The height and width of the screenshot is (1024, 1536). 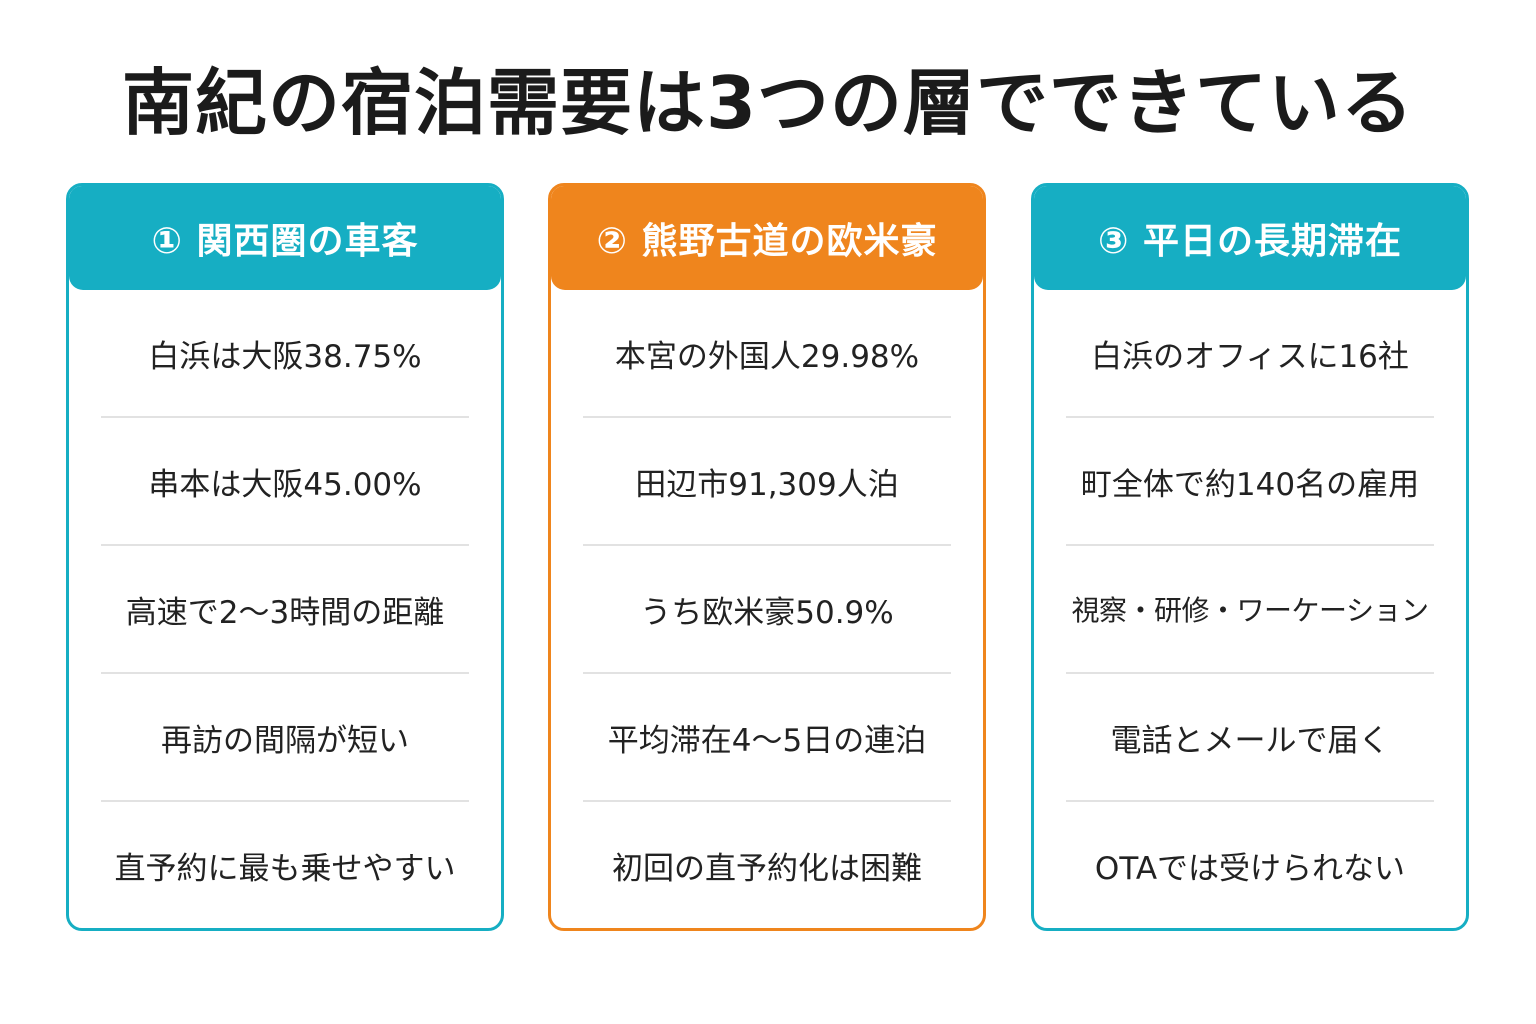 I want to click on list-item: 初回の直予約化は困難, so click(x=767, y=868).